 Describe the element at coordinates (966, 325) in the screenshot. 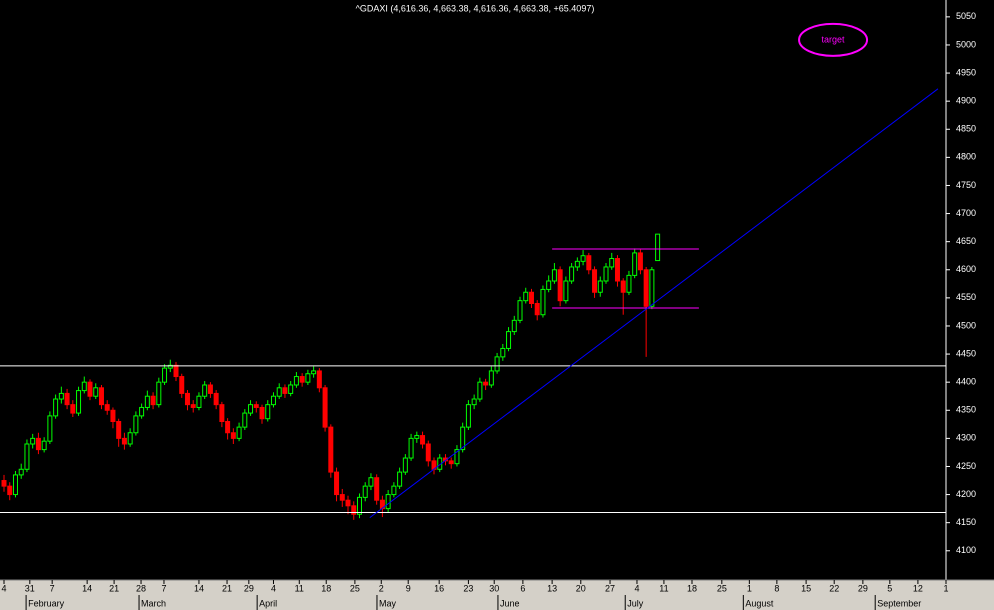

I see `y-tick-label: 4500` at that location.